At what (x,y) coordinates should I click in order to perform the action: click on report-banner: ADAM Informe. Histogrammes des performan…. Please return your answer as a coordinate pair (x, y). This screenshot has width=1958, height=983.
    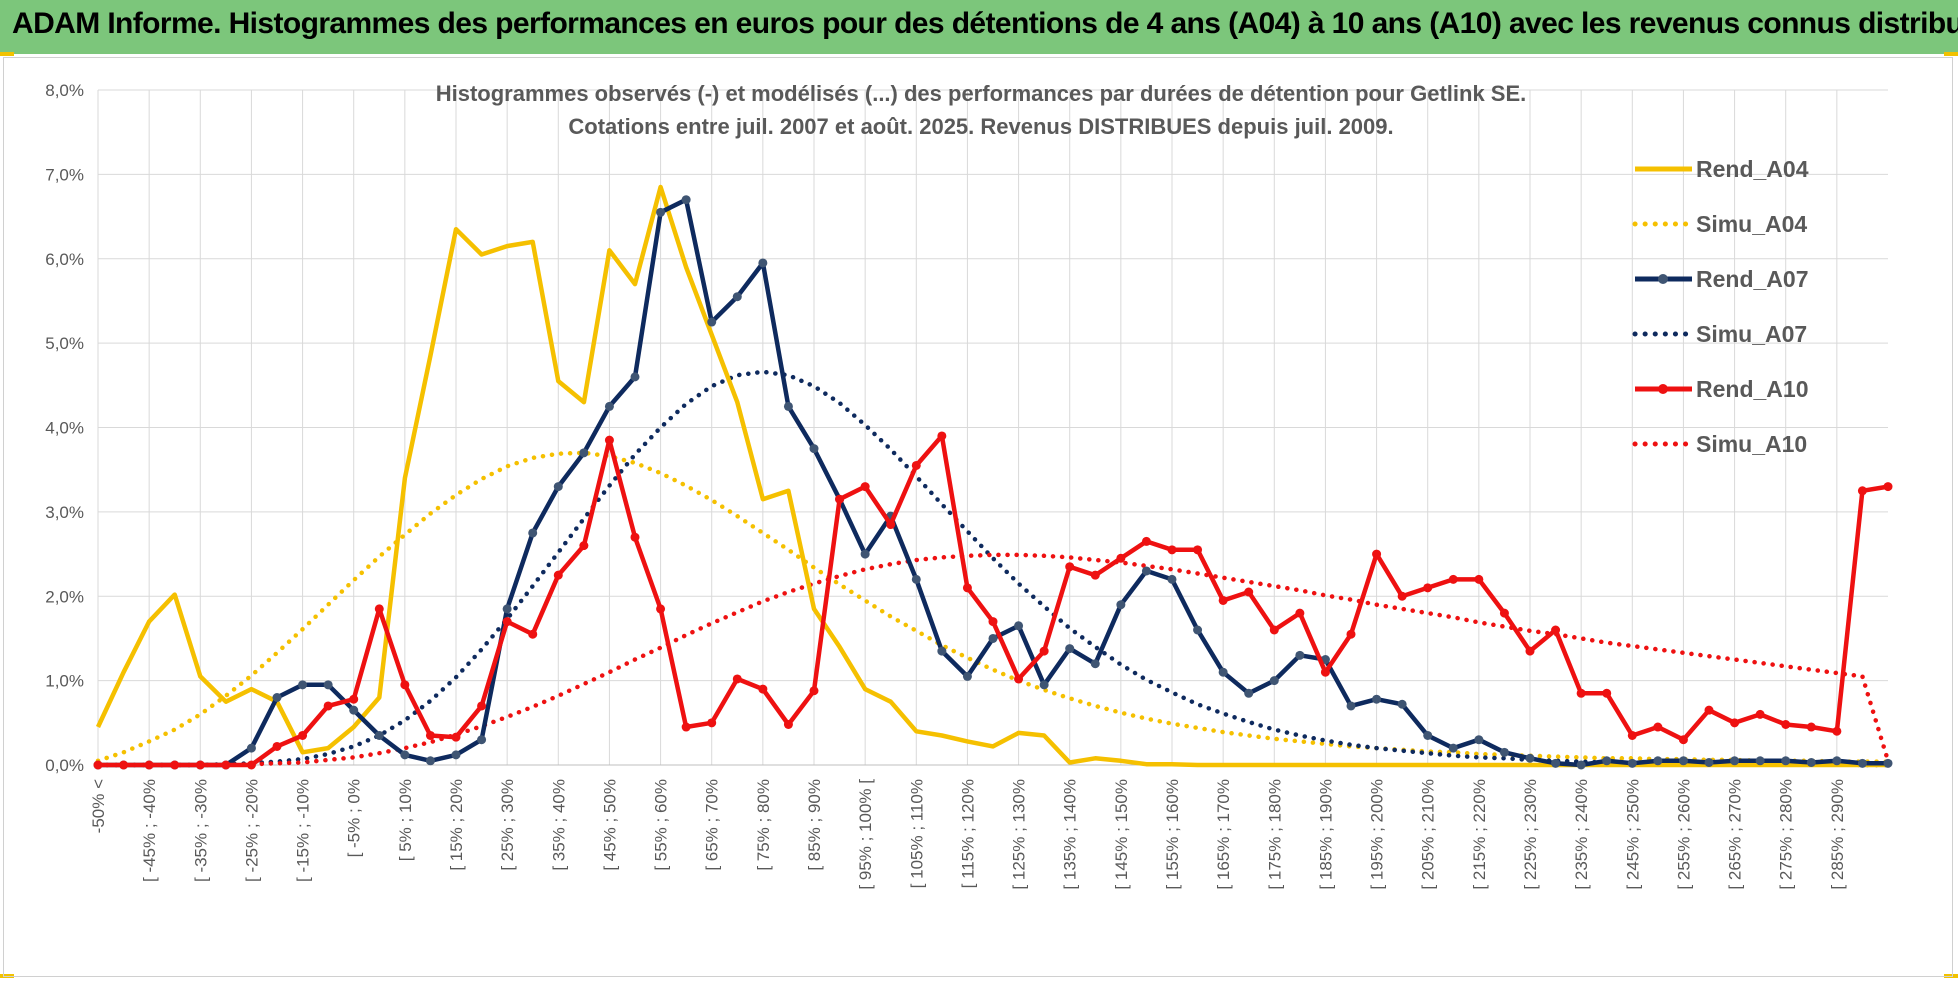
    Looking at the image, I should click on (979, 27).